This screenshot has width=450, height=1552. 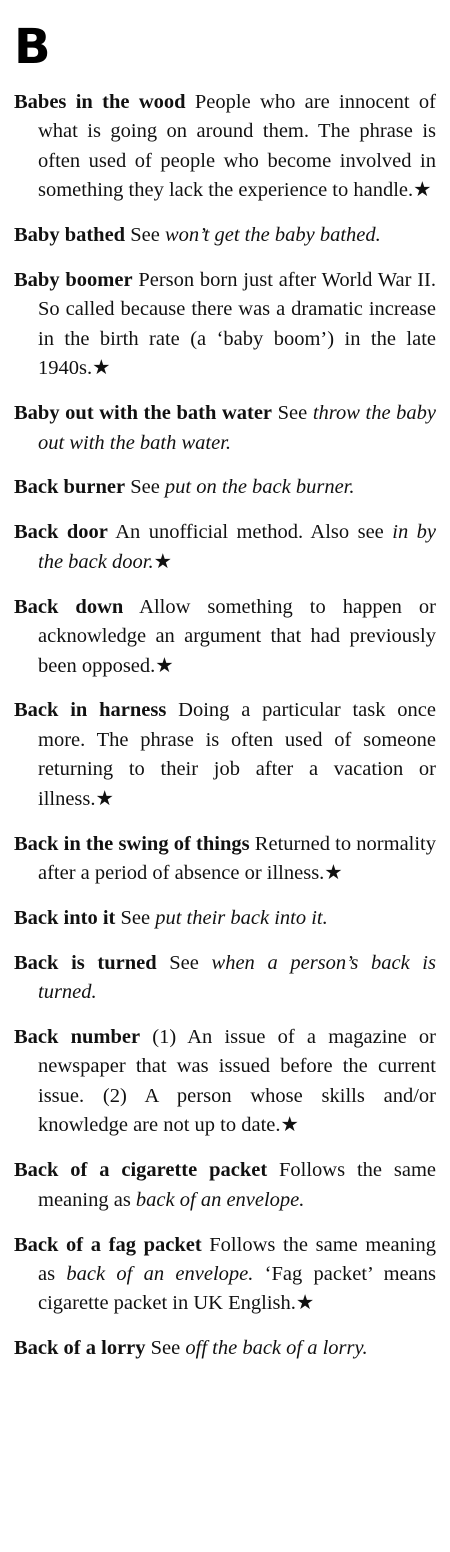 I want to click on entry: Back into it See put their back into it., so click(x=225, y=918).